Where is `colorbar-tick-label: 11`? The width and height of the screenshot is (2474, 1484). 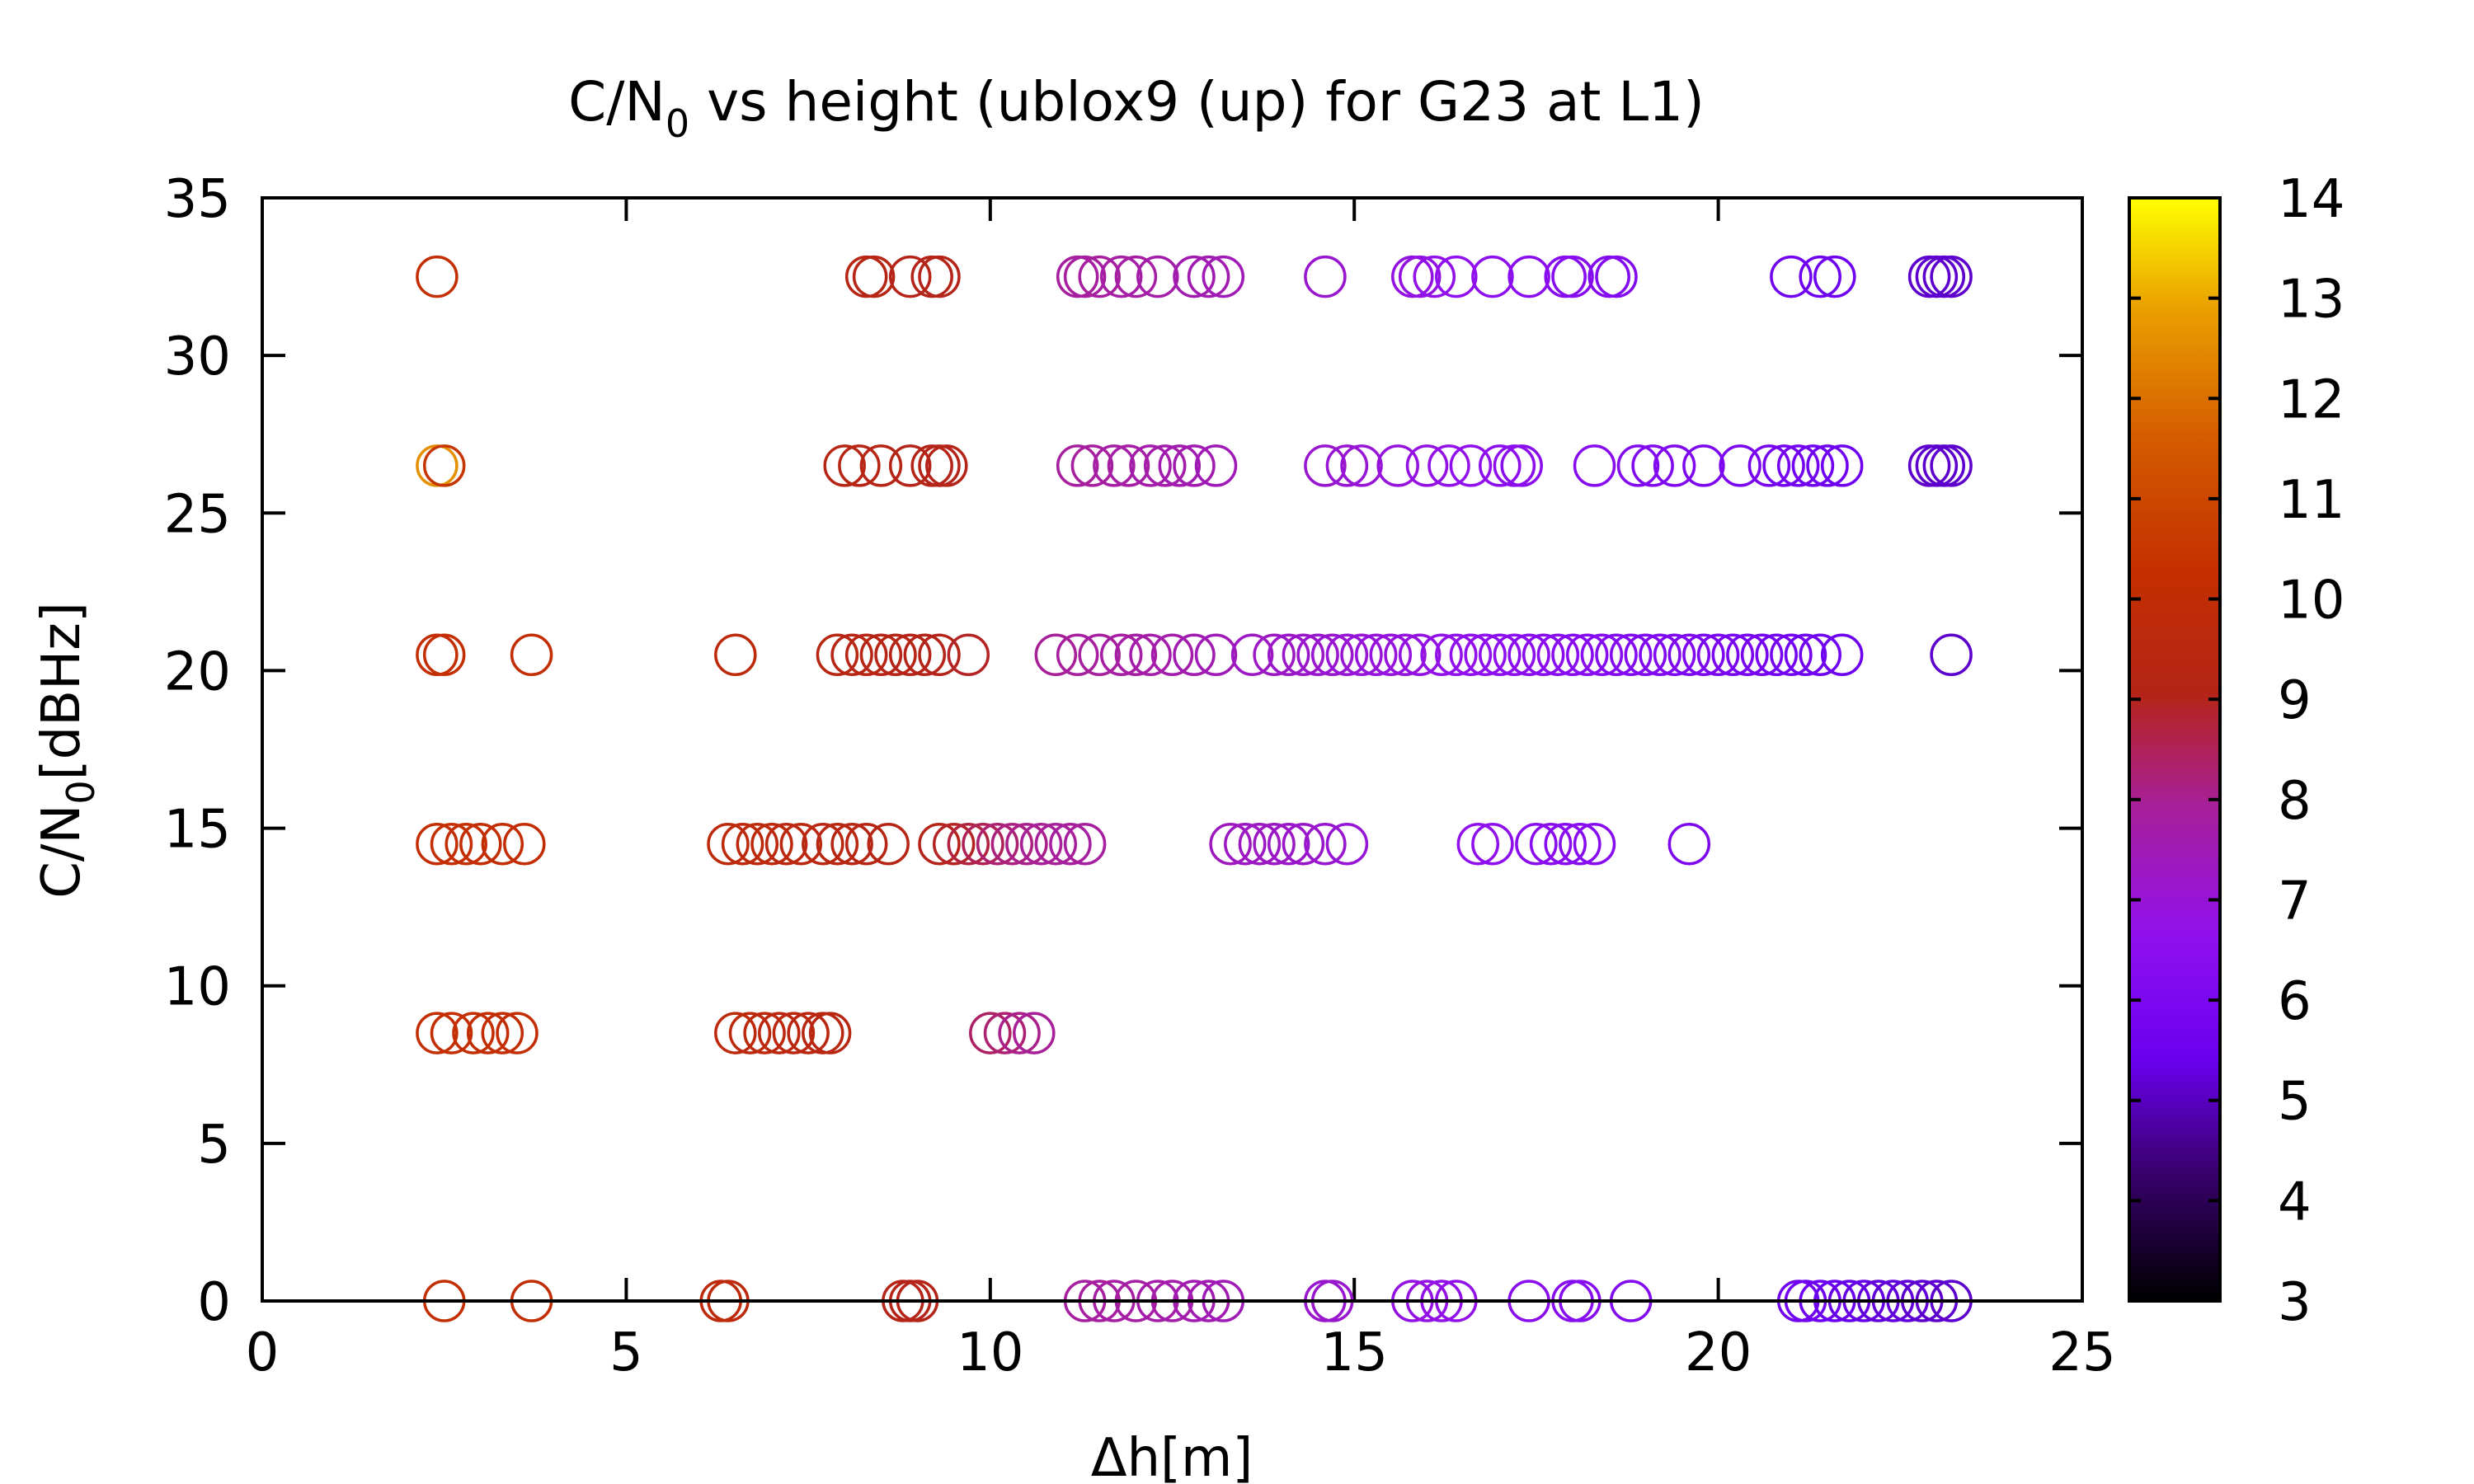
colorbar-tick-label: 11 is located at coordinates (2311, 500).